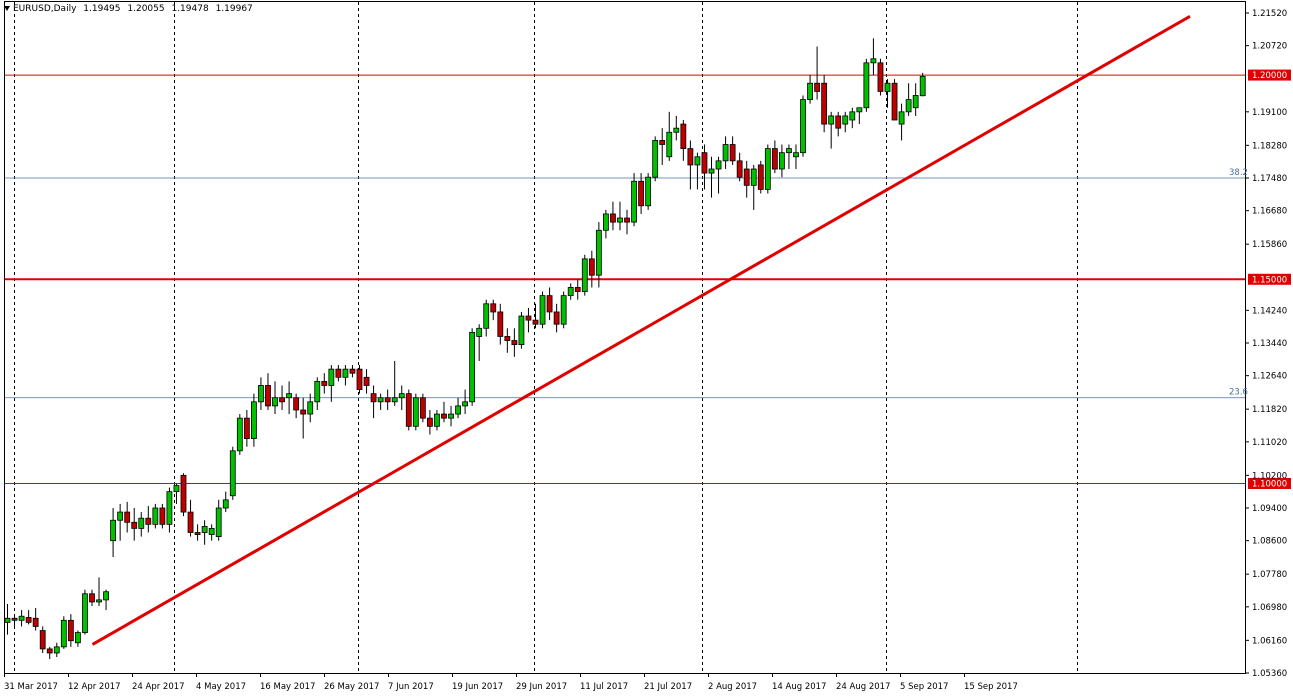 Image resolution: width=1293 pixels, height=698 pixels. What do you see at coordinates (7, 8) in the screenshot?
I see `dropdown-triangle-icon` at bounding box center [7, 8].